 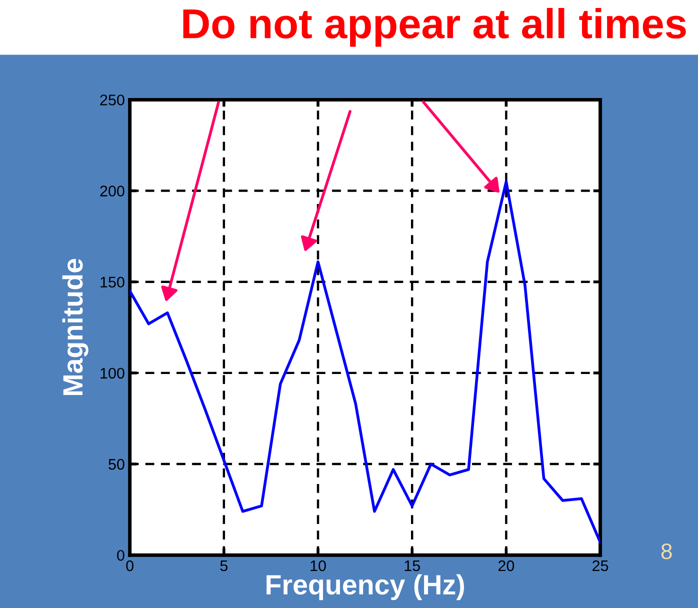 I want to click on x-tick-label: 0, so click(x=130, y=566).